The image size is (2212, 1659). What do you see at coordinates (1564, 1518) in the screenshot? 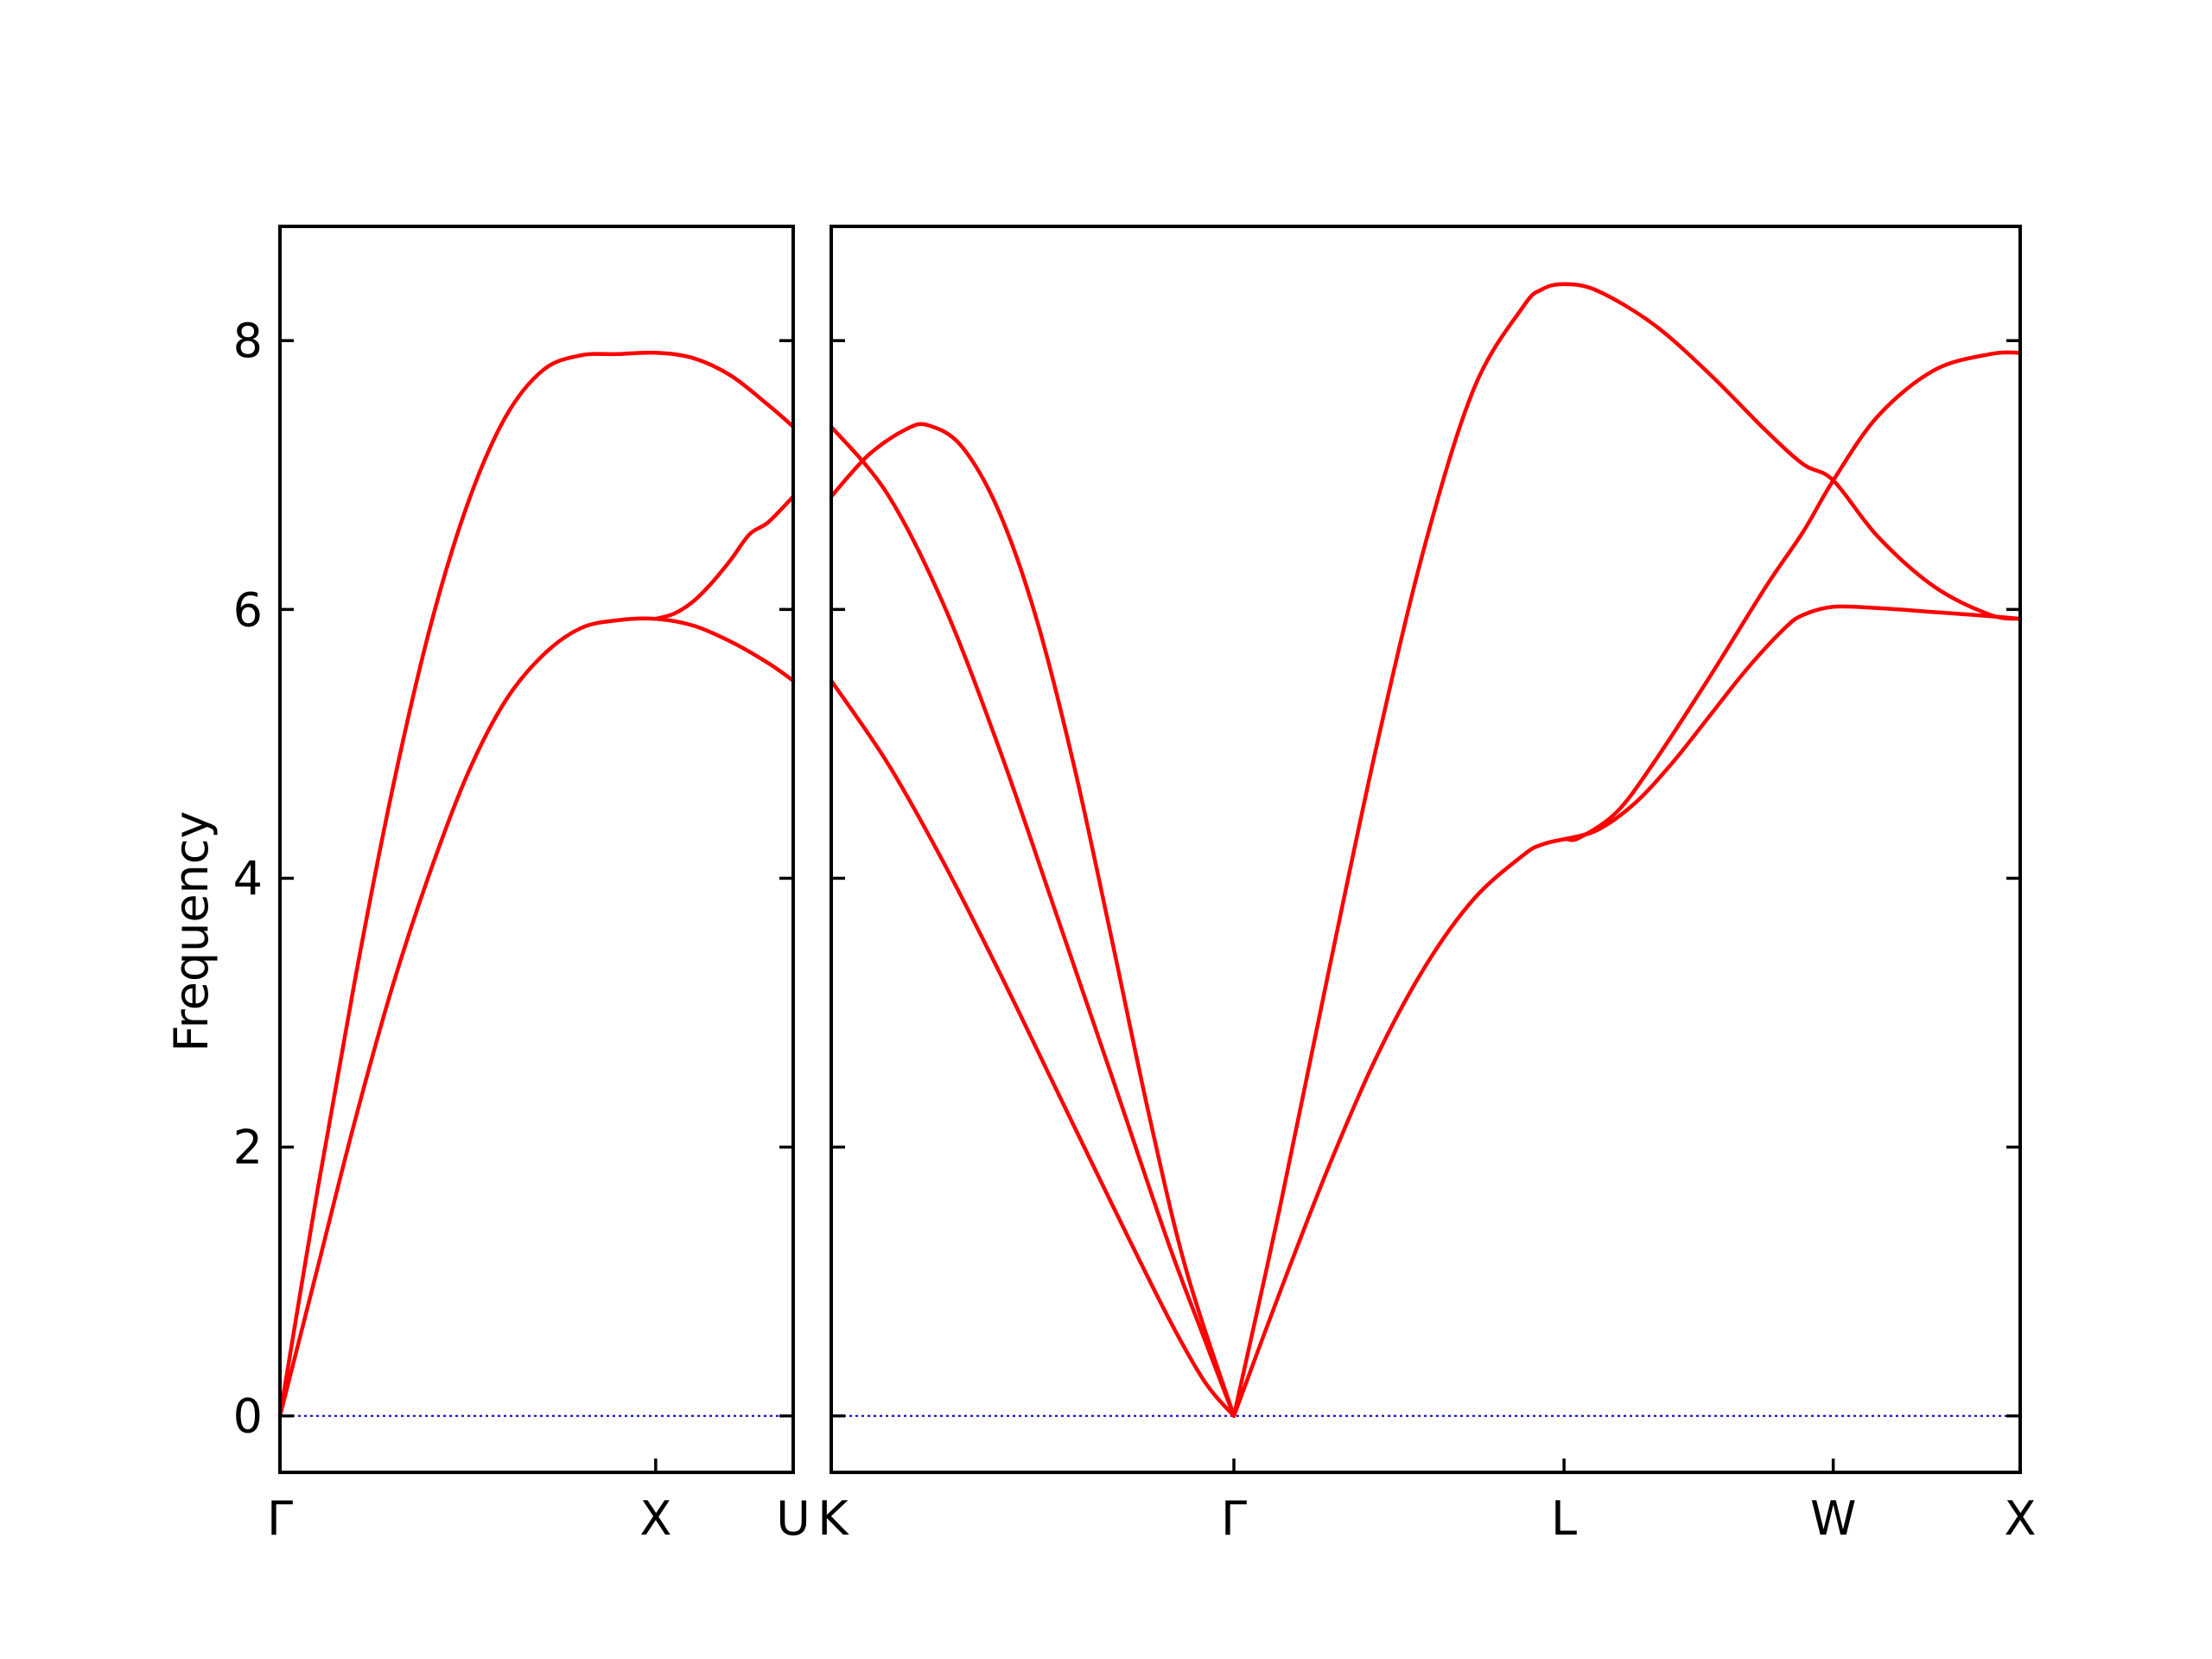
I see `x-tick-label: L` at bounding box center [1564, 1518].